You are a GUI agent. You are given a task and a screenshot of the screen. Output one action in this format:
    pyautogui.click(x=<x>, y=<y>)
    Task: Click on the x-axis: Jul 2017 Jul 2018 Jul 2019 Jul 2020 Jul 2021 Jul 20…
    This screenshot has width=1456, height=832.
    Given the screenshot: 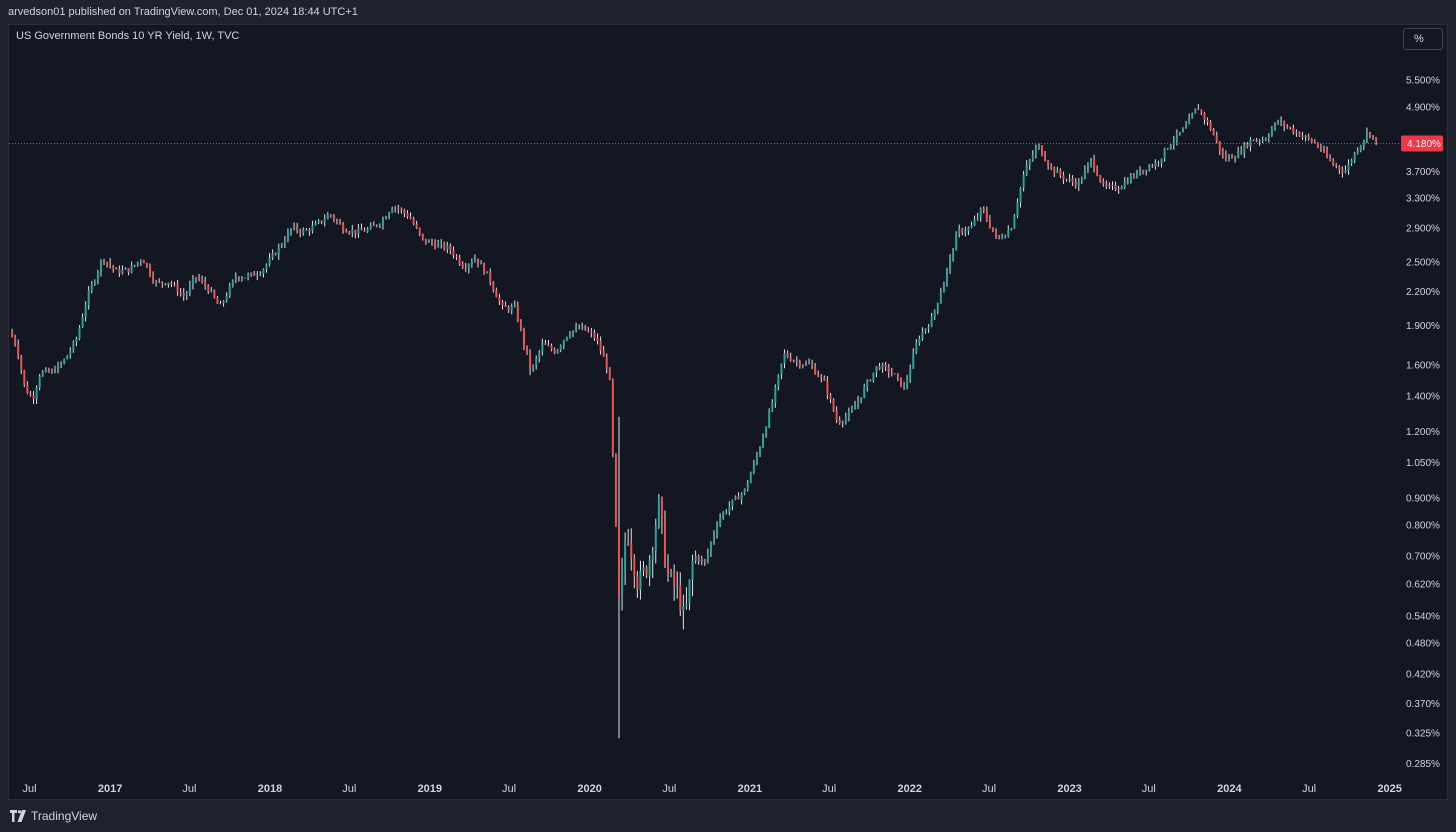 What is the action you would take?
    pyautogui.click(x=712, y=789)
    